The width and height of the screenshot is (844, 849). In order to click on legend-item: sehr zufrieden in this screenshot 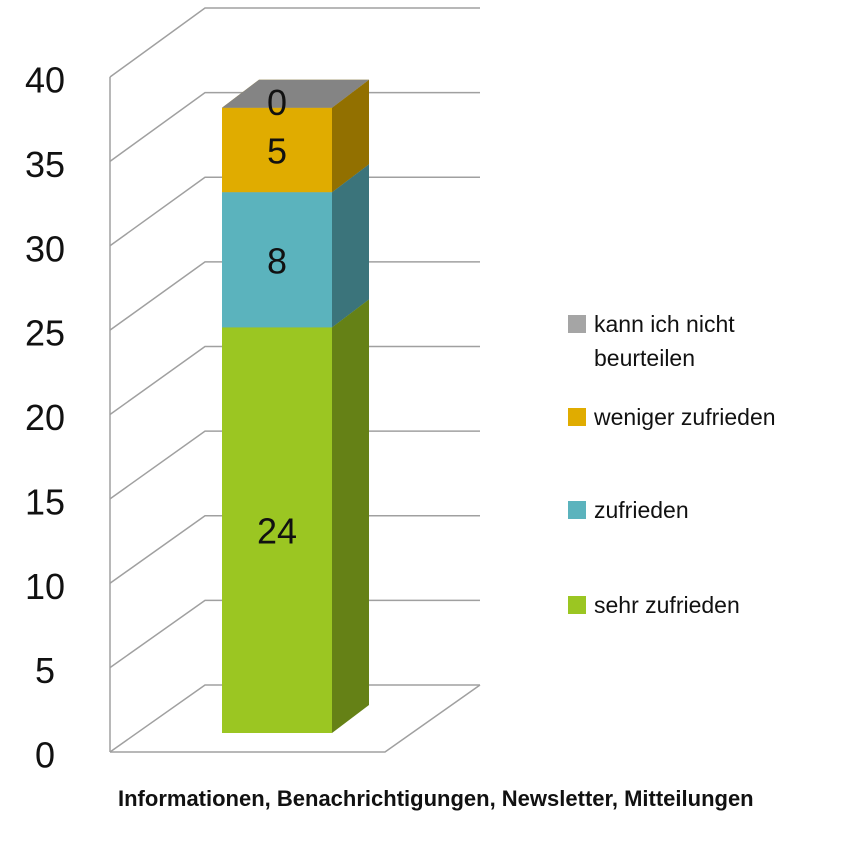, I will do `click(681, 605)`.